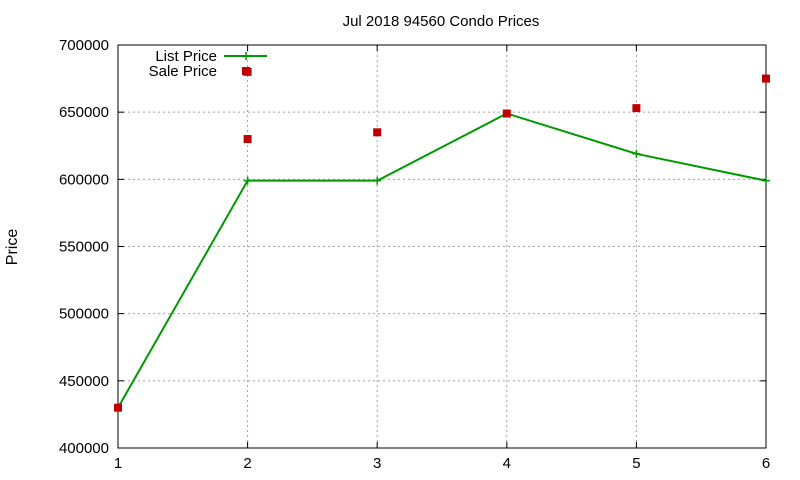 The image size is (800, 480). I want to click on x-tick-label: 4, so click(507, 463).